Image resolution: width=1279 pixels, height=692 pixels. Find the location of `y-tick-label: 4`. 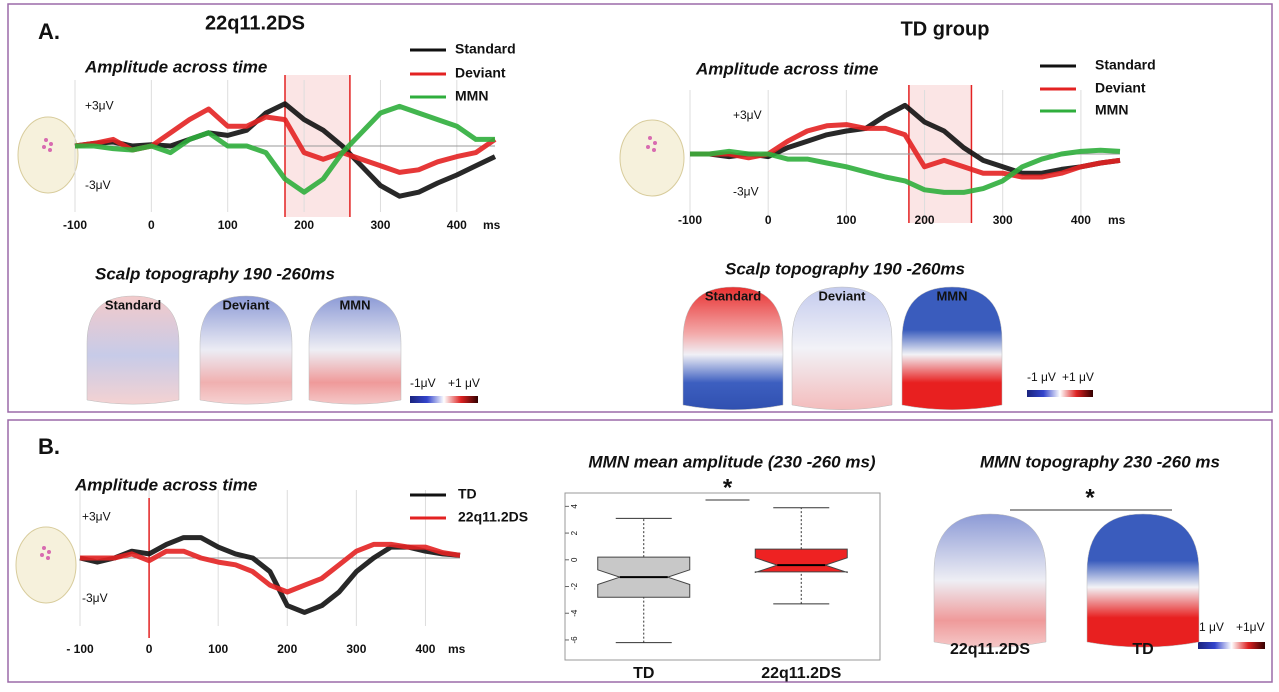

y-tick-label: 4 is located at coordinates (574, 506).